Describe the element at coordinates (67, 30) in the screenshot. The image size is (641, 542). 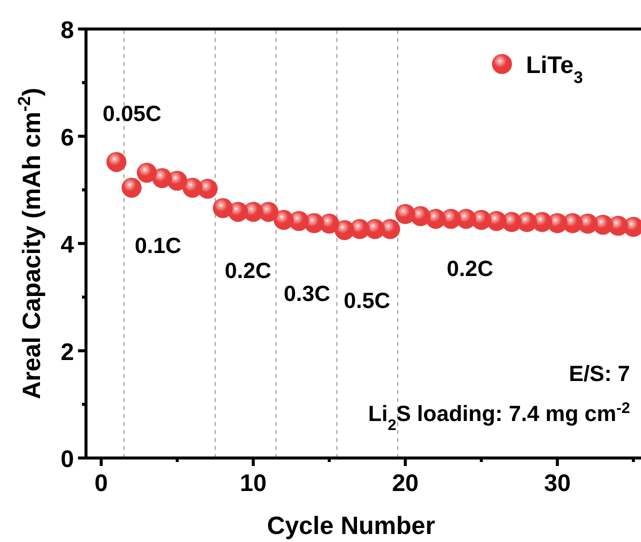
I see `y-tick-label: 8` at that location.